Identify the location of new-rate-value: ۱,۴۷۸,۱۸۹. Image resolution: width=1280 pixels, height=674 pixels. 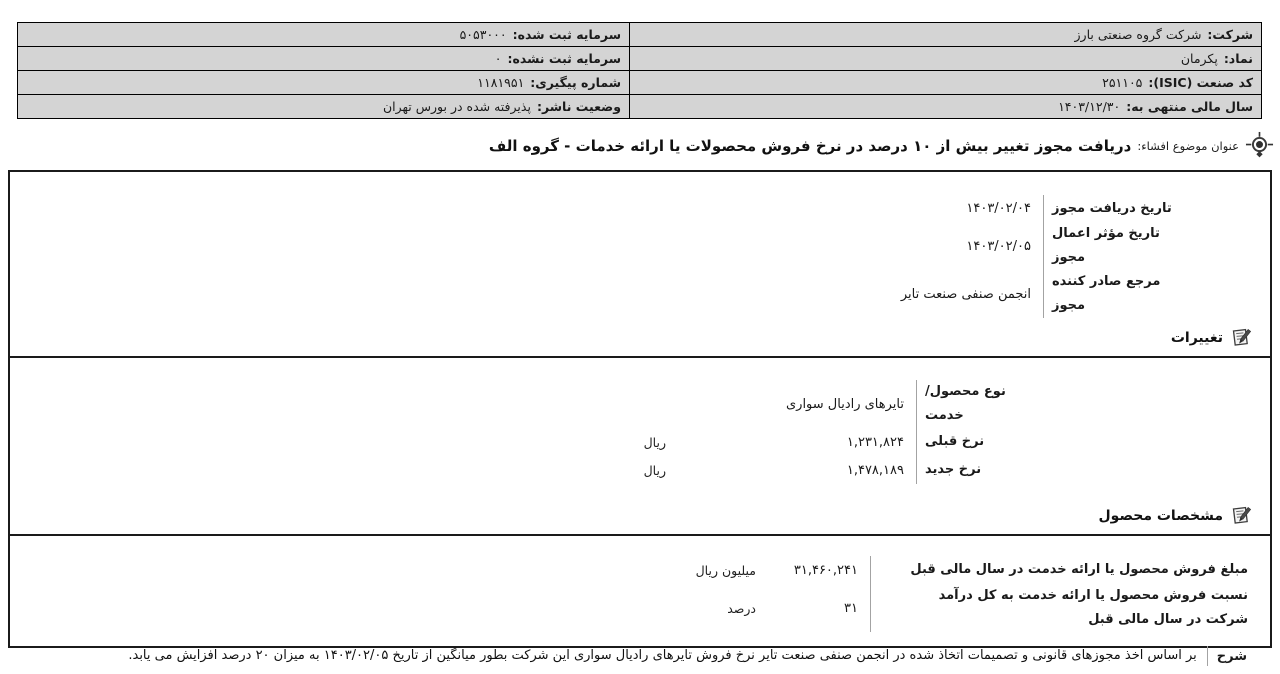
(875, 470).